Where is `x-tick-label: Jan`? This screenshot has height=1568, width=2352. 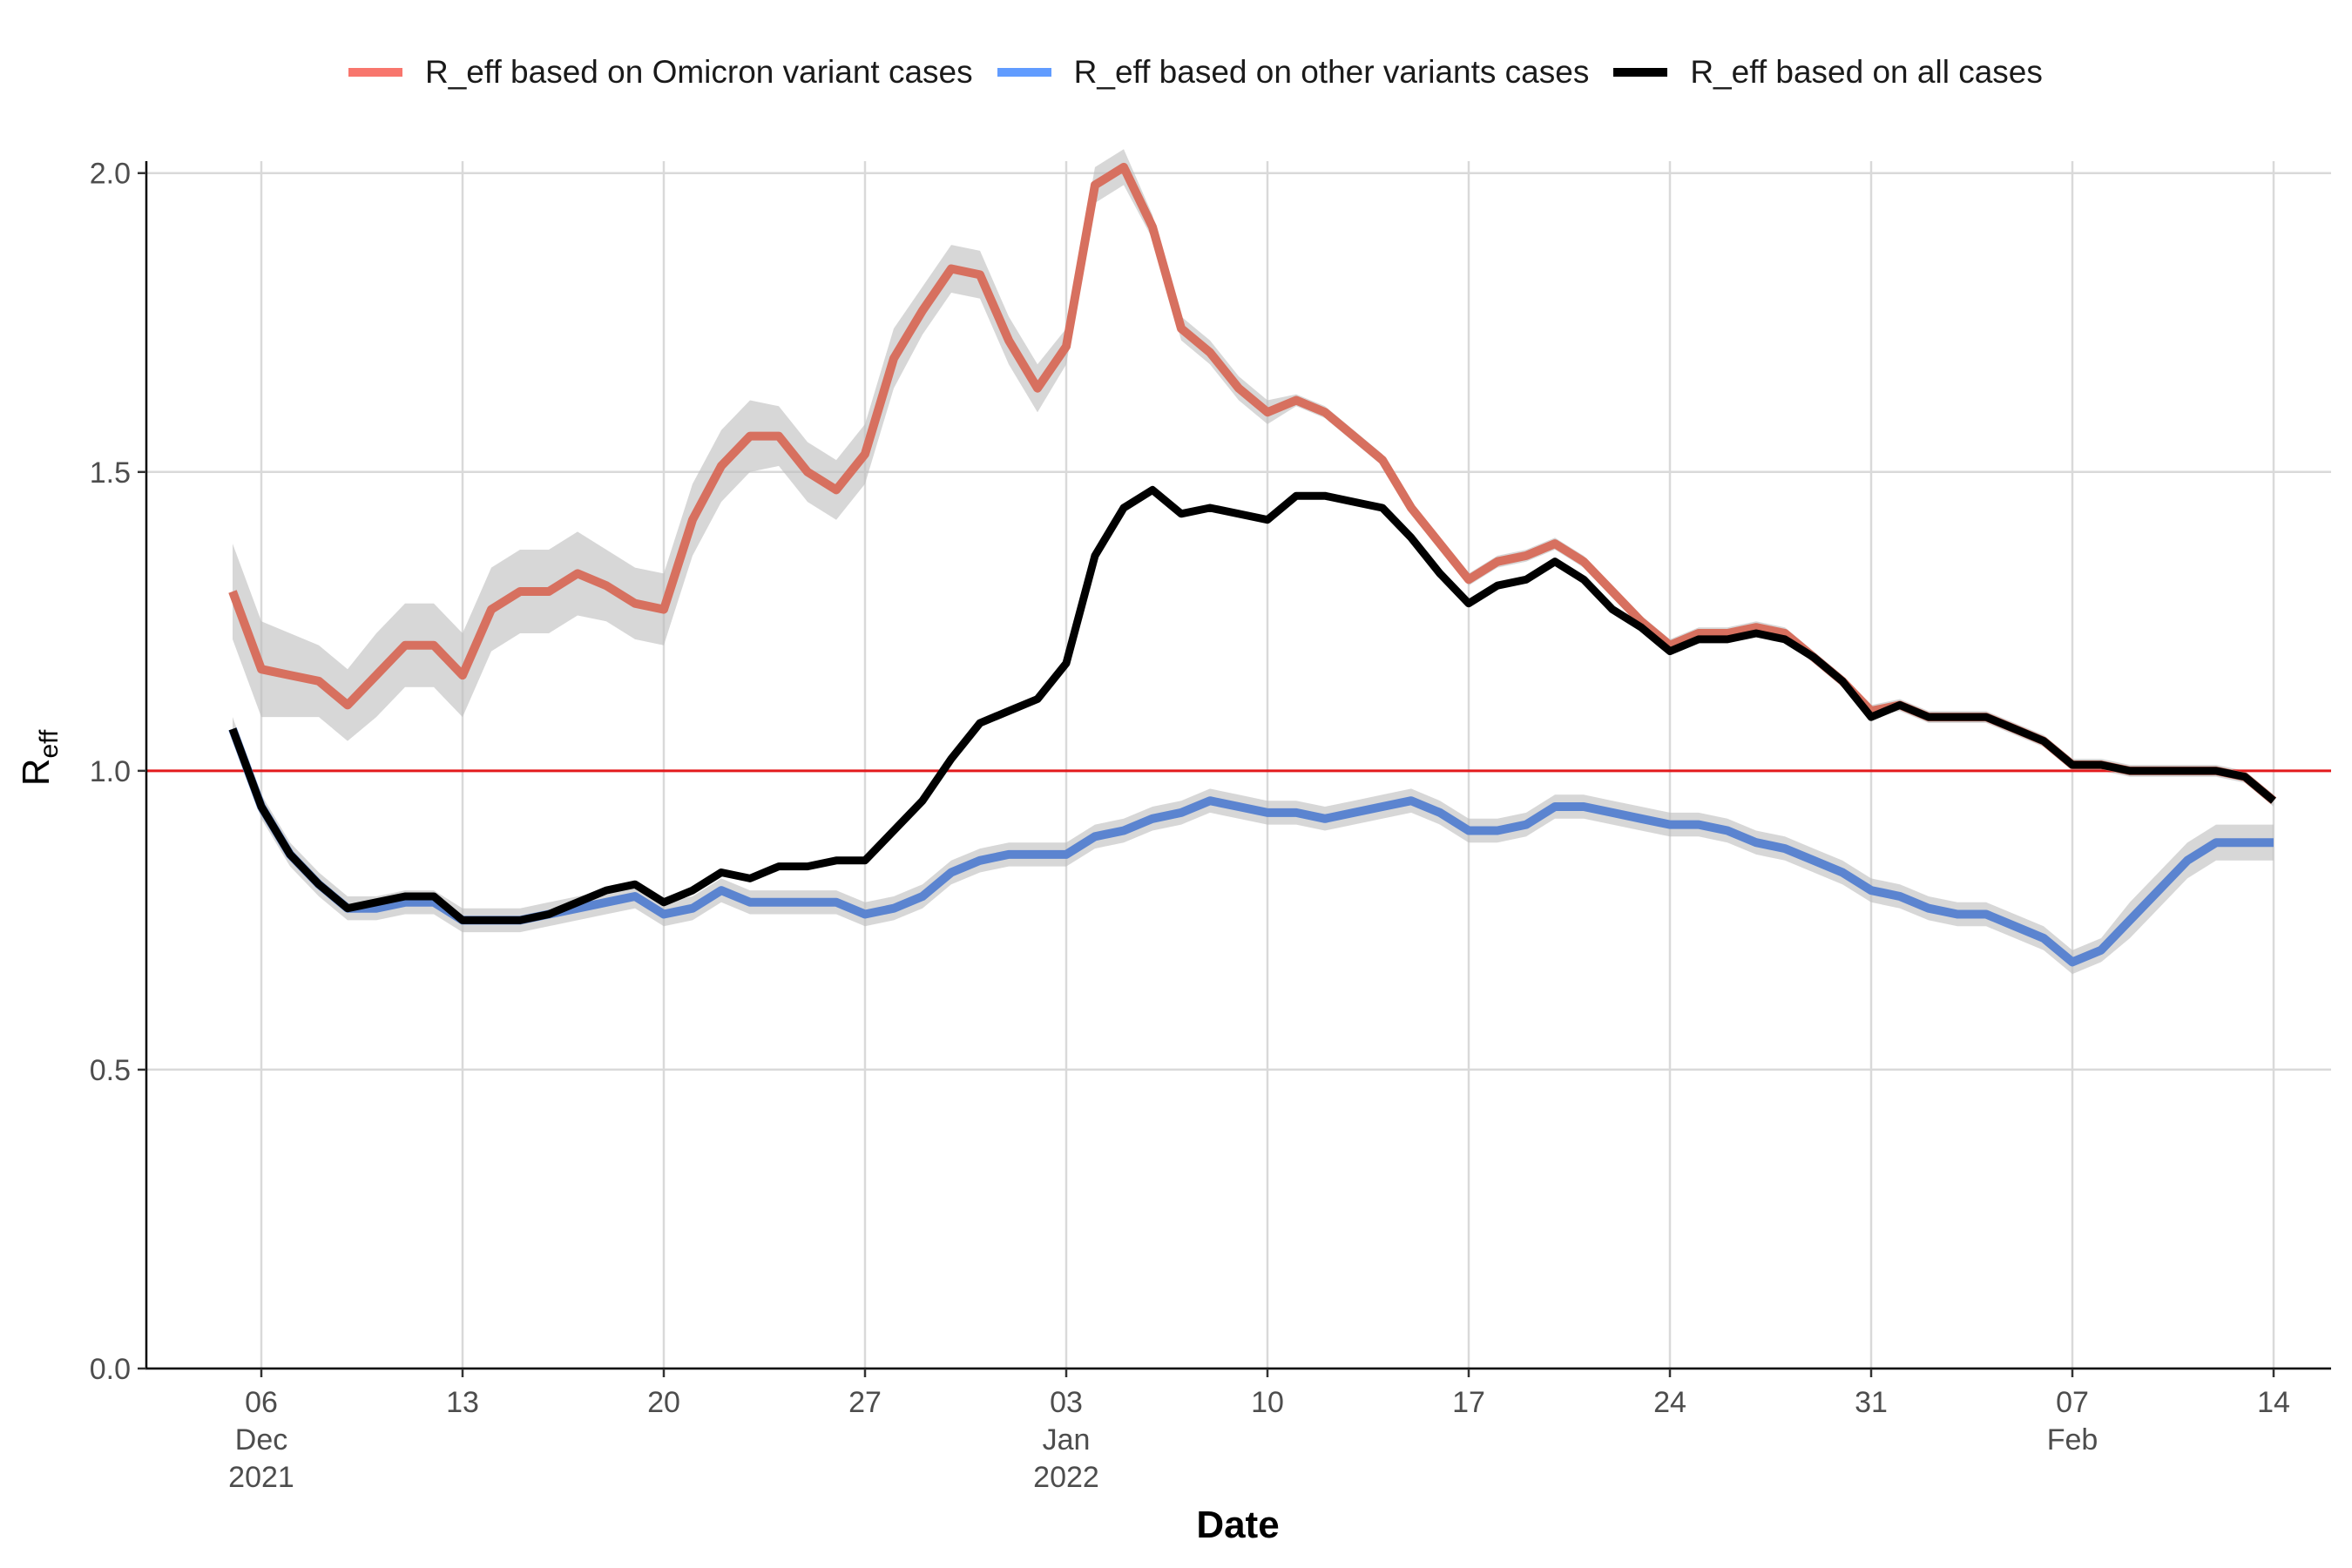
x-tick-label: Jan is located at coordinates (1067, 1439).